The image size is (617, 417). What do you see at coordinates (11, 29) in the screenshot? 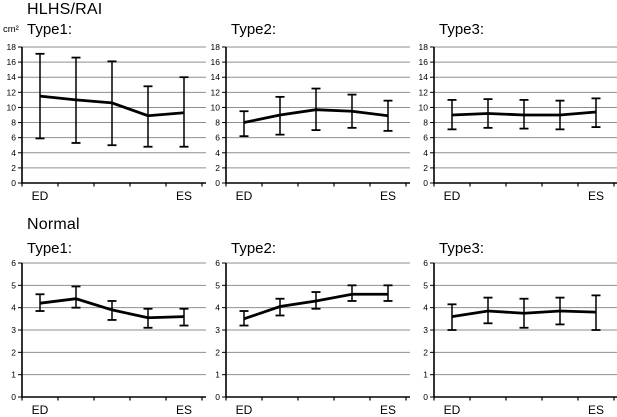
I see `y-axis-unit-label: cm²` at bounding box center [11, 29].